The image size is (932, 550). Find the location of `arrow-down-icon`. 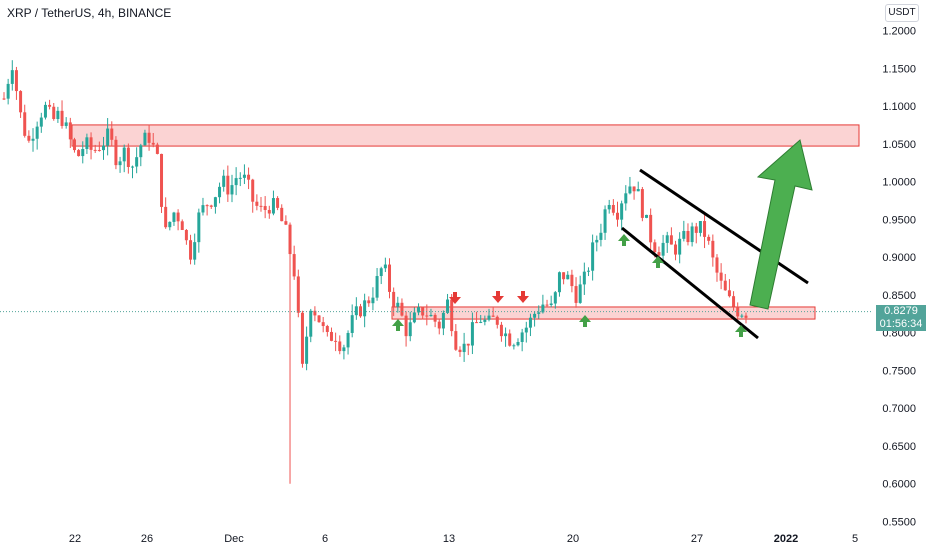

arrow-down-icon is located at coordinates (498, 297).